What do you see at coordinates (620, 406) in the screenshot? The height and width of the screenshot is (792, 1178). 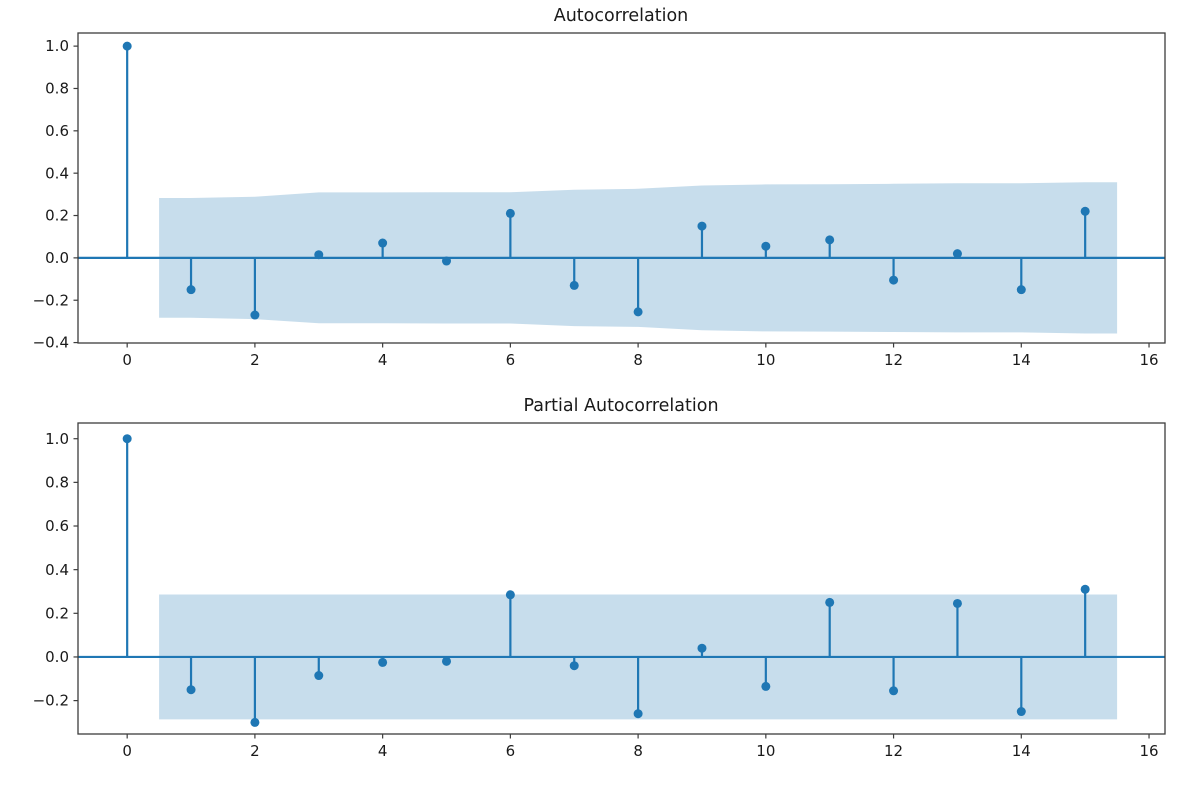 I see `pacf-title: Partial Autocorrelation` at bounding box center [620, 406].